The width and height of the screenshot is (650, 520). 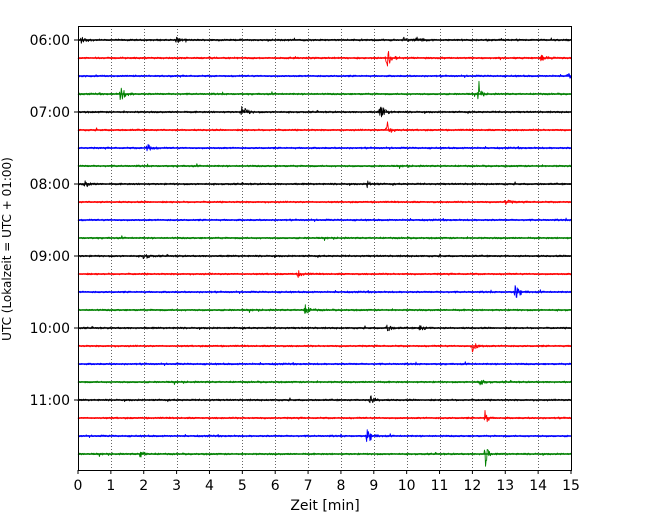 I want to click on x-tick-label: 1, so click(x=110, y=486).